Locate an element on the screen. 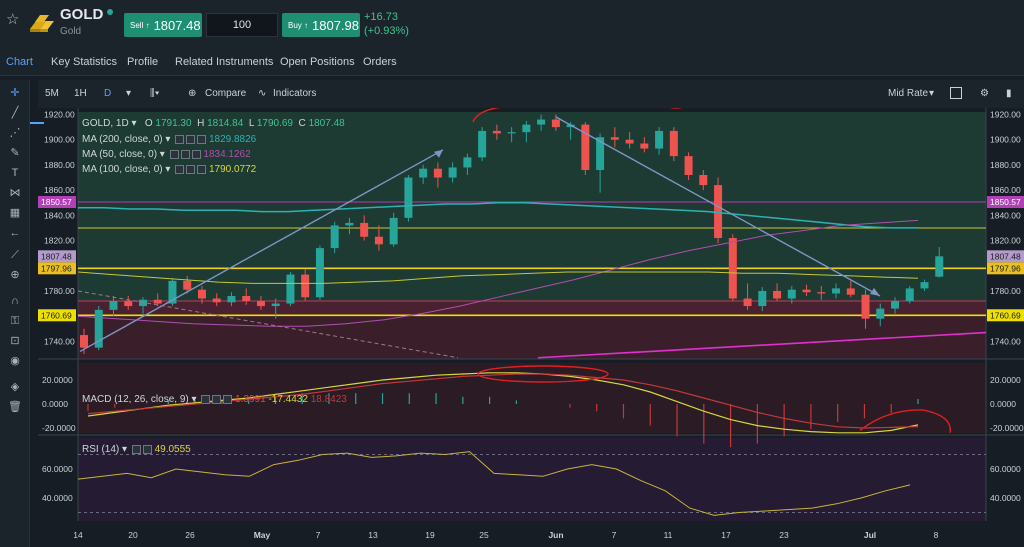  buy-button: Buy ↑ 1807.98 is located at coordinates (321, 25).